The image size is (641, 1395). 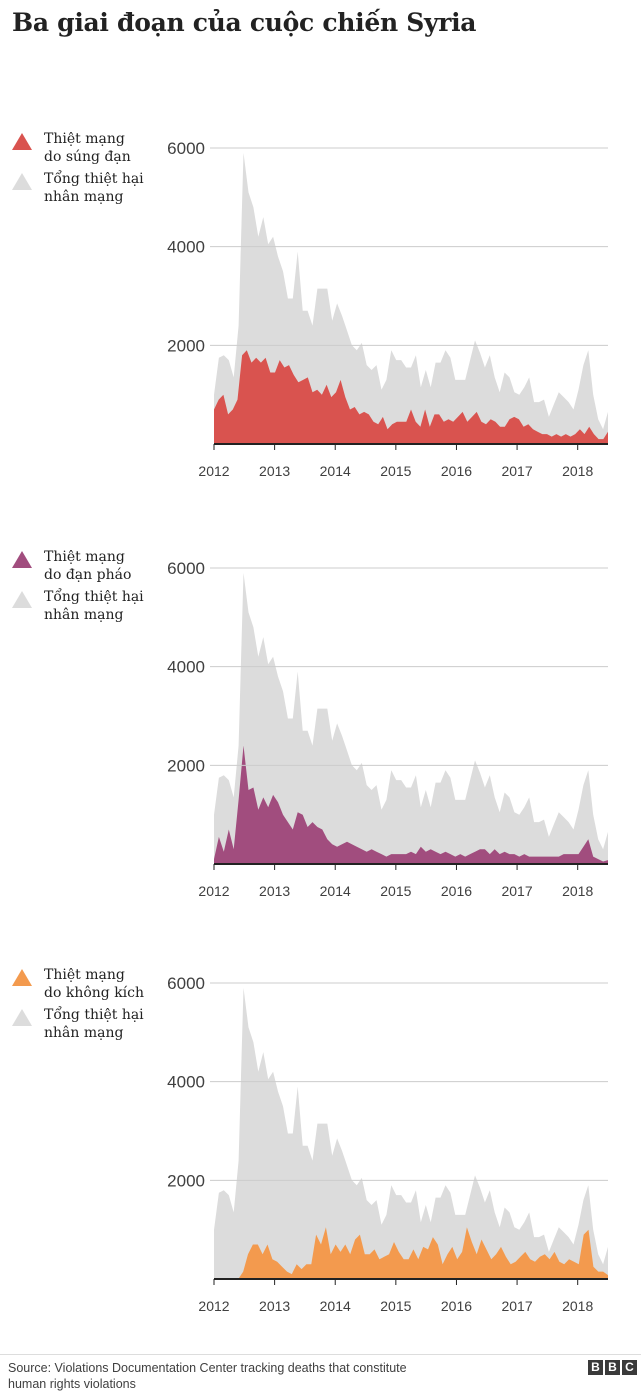 I want to click on legend-label: Thiệt mạng do súng đạn, so click(x=87, y=148).